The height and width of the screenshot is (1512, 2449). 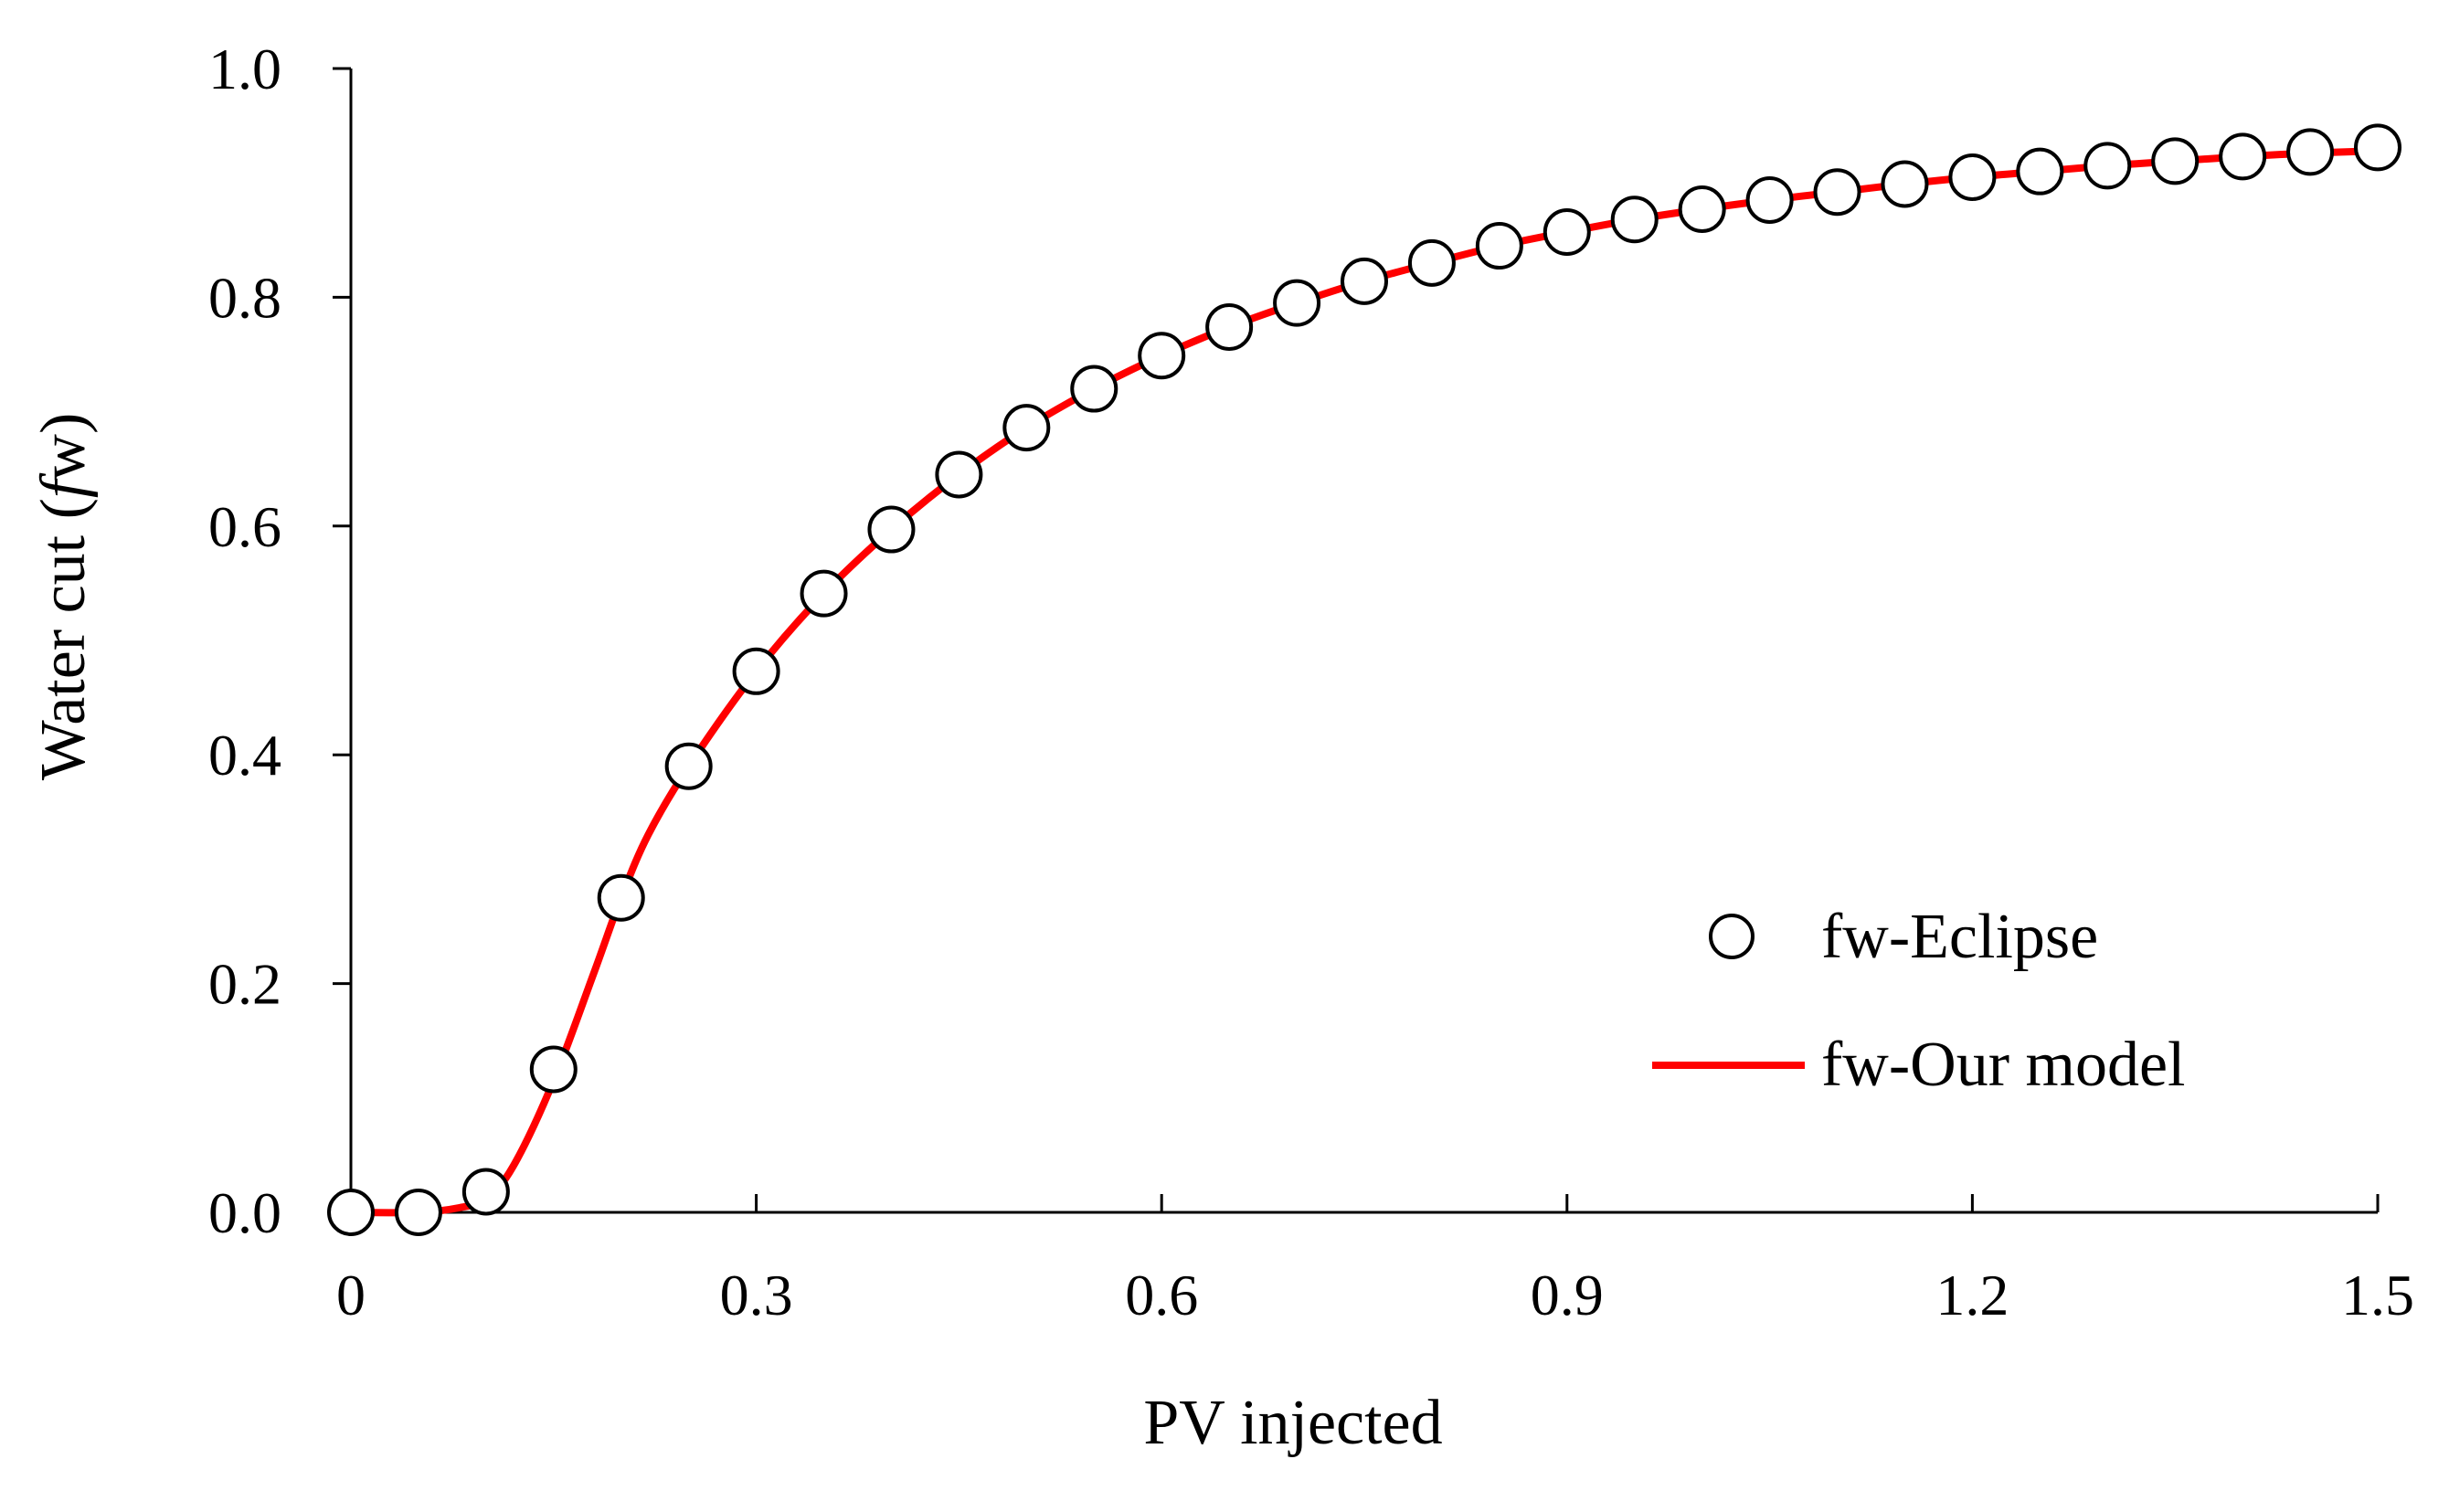 I want to click on legend-marker-fw-eclipse, so click(x=1732, y=936).